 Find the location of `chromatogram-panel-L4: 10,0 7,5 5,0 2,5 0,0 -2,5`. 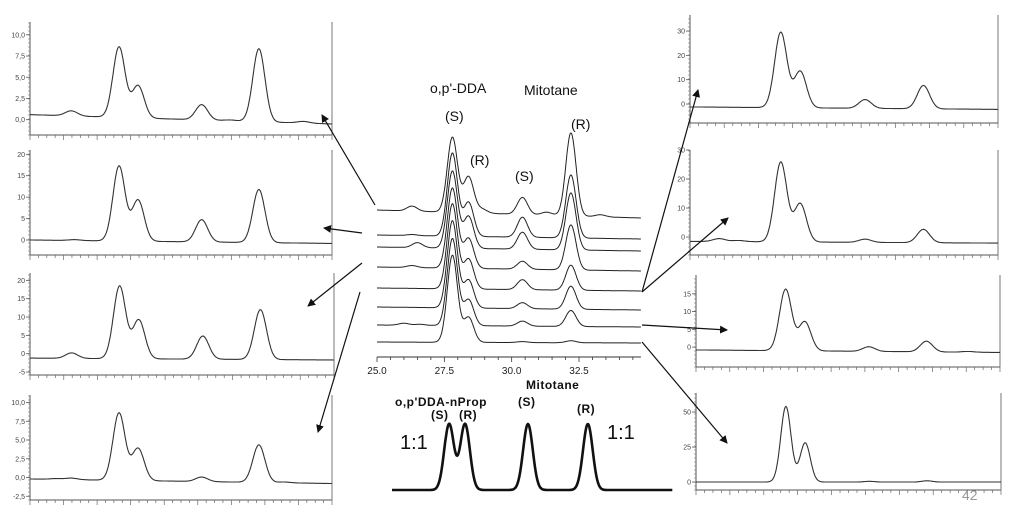

chromatogram-panel-L4: 10,0 7,5 5,0 2,5 0,0 -2,5 is located at coordinates (172, 450).